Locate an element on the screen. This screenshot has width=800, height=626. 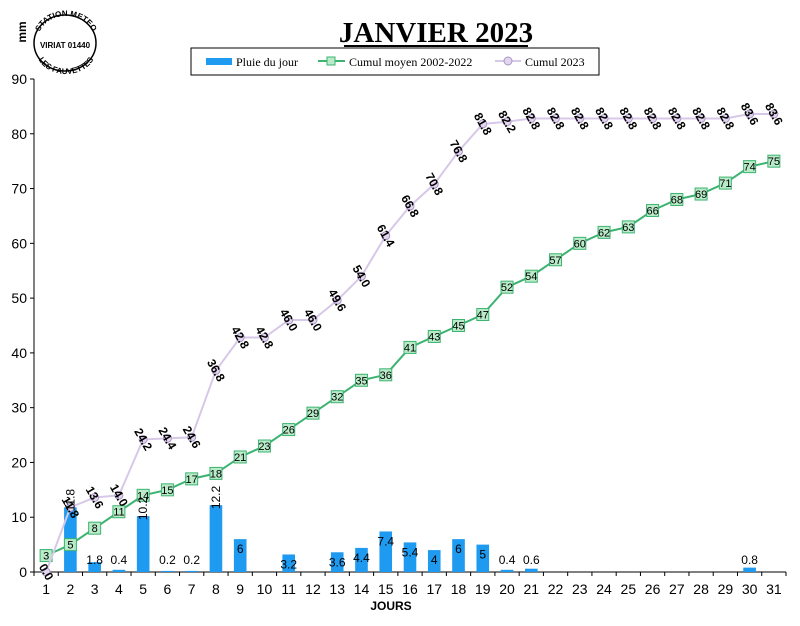
cumul-2023-value-label: 0.0 is located at coordinates (46, 572).